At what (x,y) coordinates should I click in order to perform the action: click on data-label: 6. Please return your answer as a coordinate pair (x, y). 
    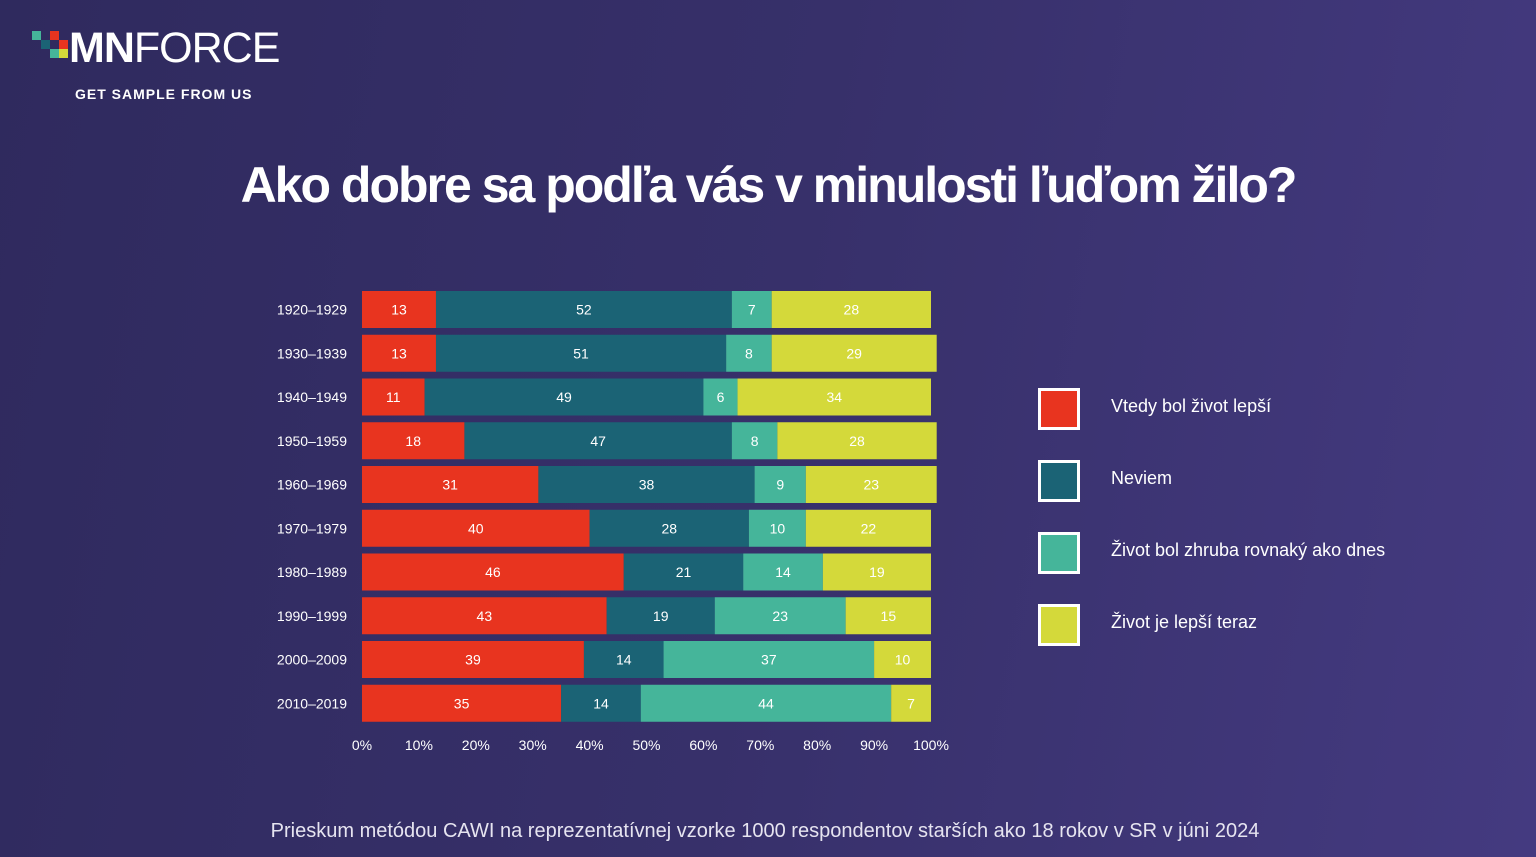
    Looking at the image, I should click on (721, 397).